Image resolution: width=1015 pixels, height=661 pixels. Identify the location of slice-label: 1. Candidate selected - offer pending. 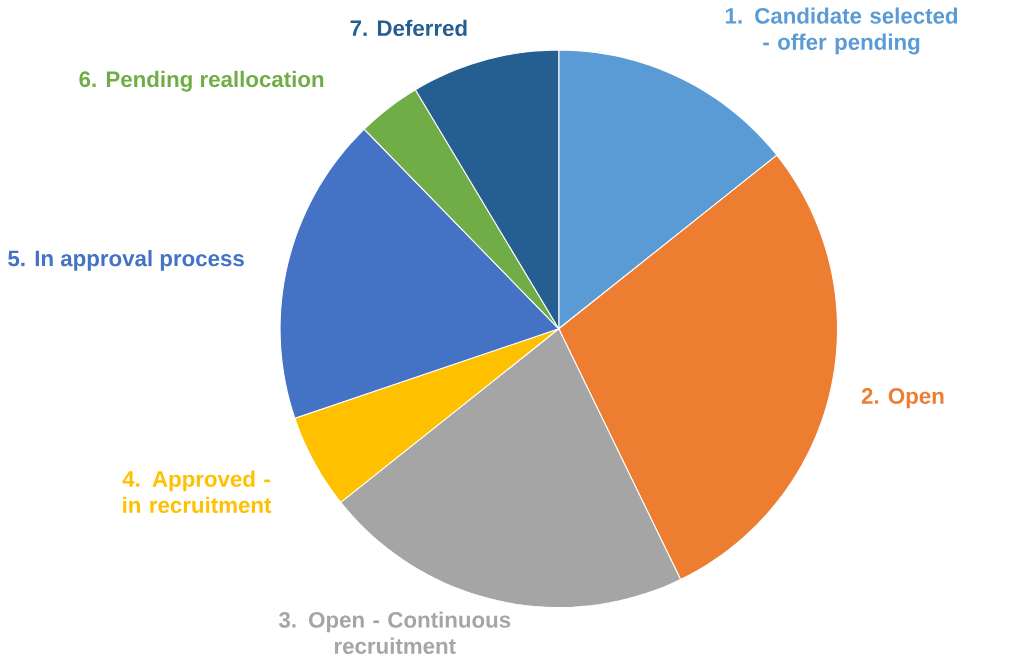
(841, 31).